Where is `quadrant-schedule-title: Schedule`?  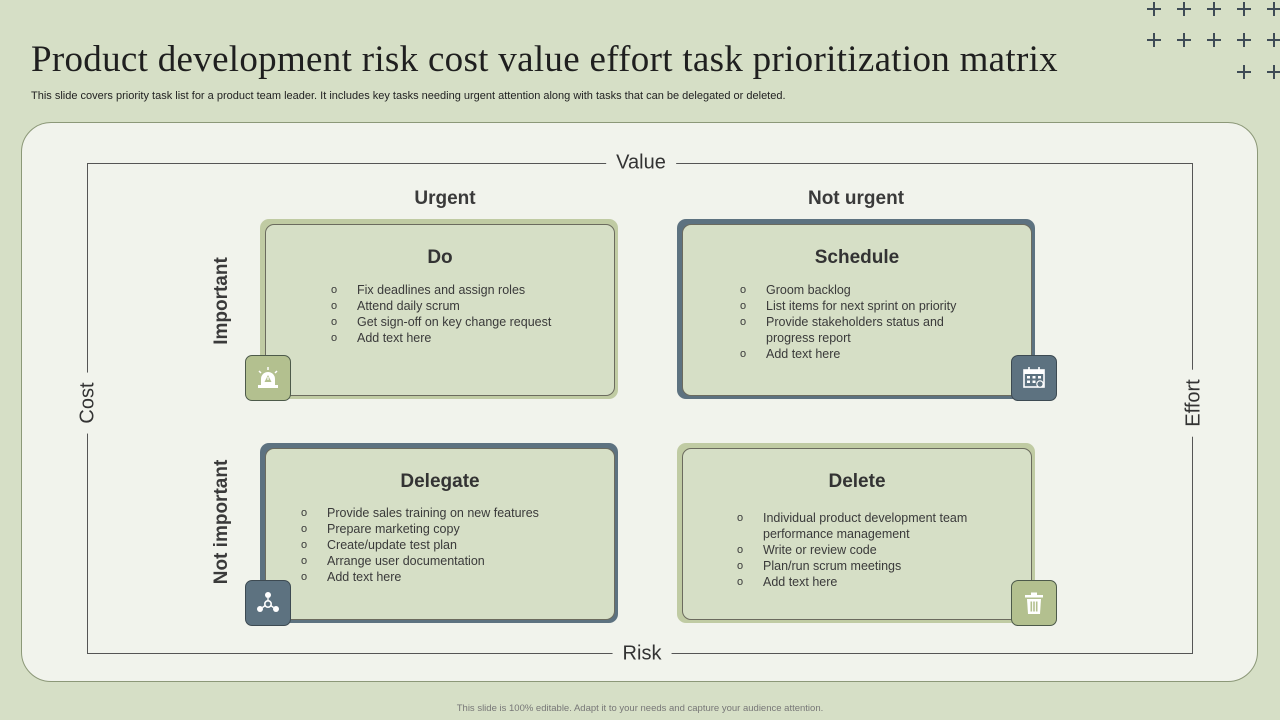
quadrant-schedule-title: Schedule is located at coordinates (857, 257).